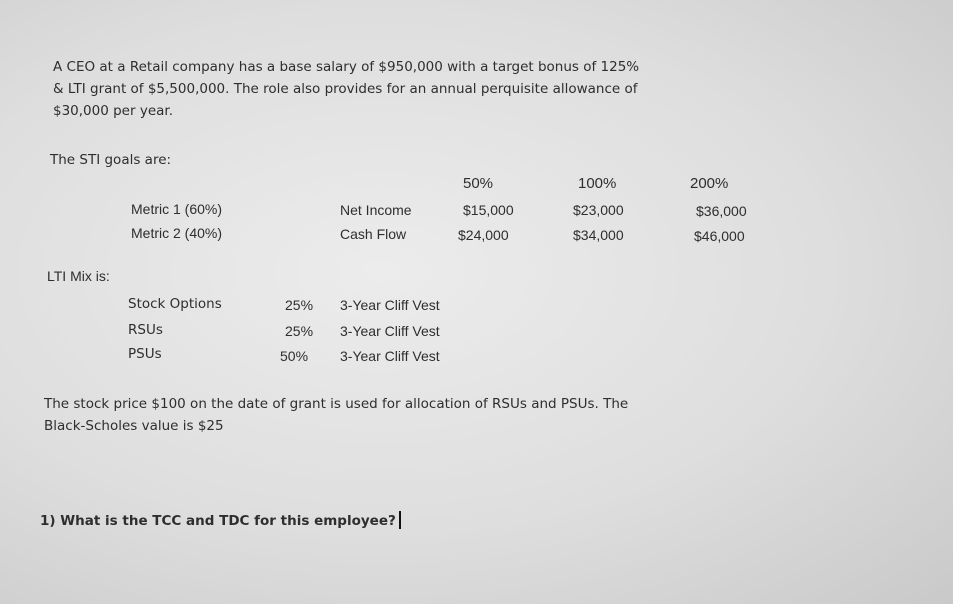  I want to click on sti-value: $36,000, so click(721, 211).